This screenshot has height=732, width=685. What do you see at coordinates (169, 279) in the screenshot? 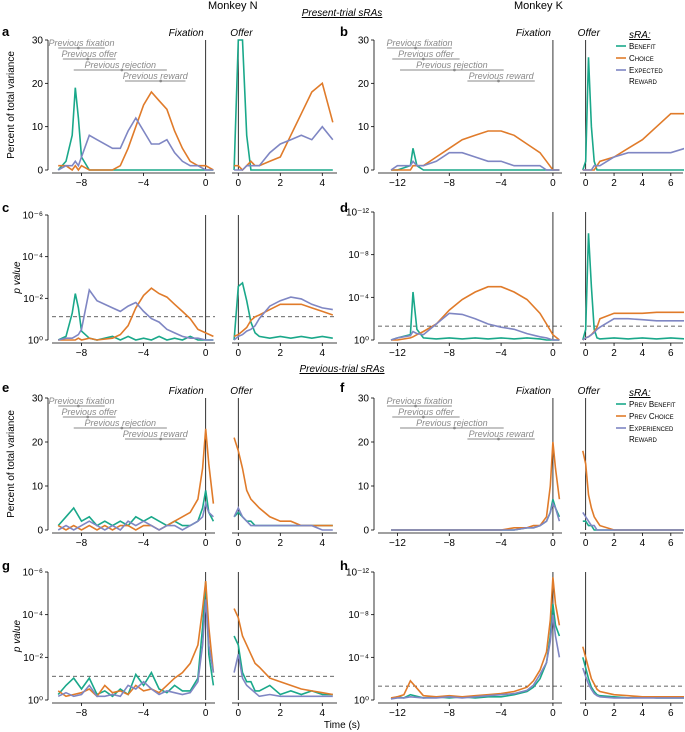
I see `panel-c: c 10⁰ 10⁻² 10⁻⁴ 10⁻⁶ p value −8 −4 0 0 2 4` at bounding box center [169, 279].